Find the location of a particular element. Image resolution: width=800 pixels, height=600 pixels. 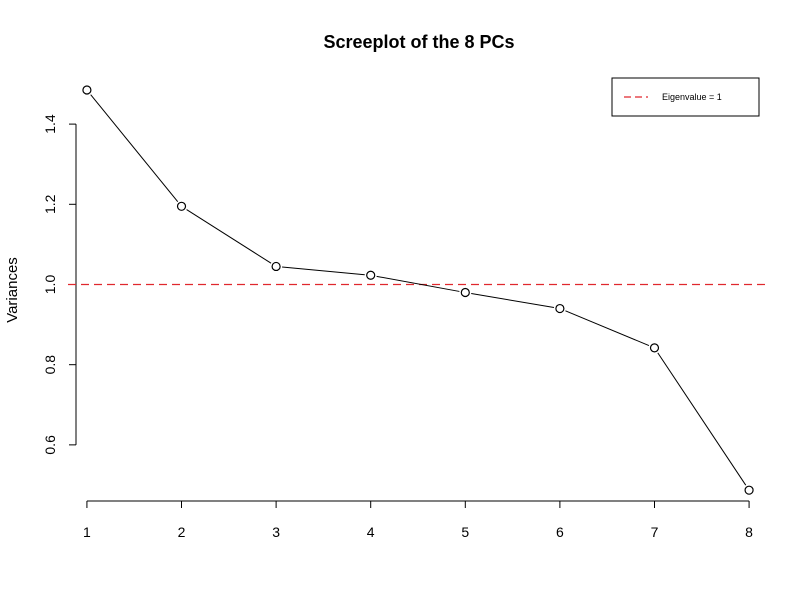

x-axis: 1 2 3 4 5 6 7 8 is located at coordinates (418, 520).